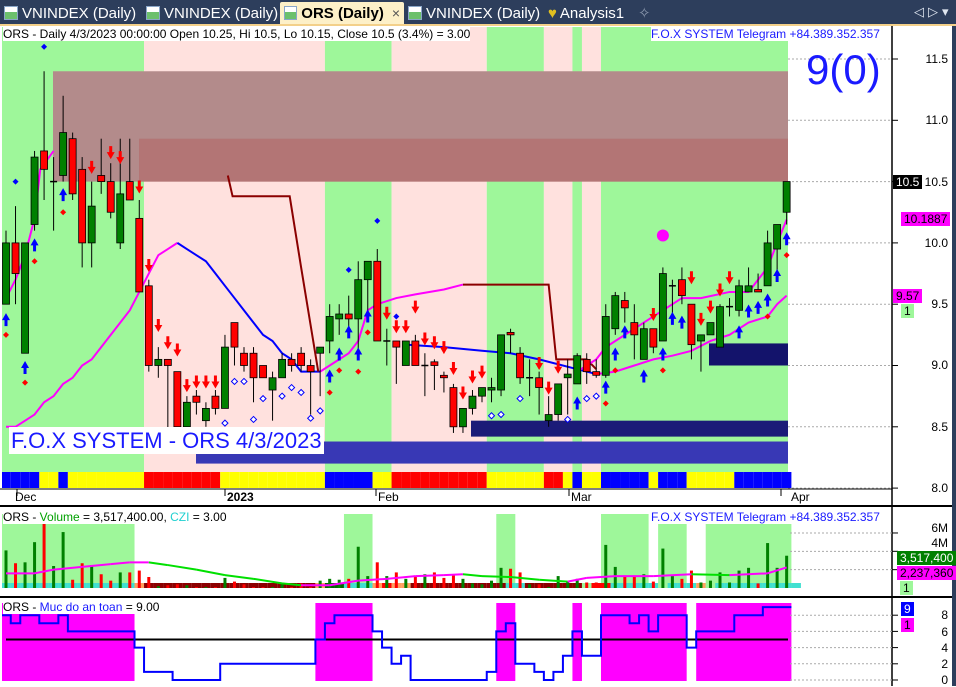  I want to click on close-icon: ×, so click(395, 13).